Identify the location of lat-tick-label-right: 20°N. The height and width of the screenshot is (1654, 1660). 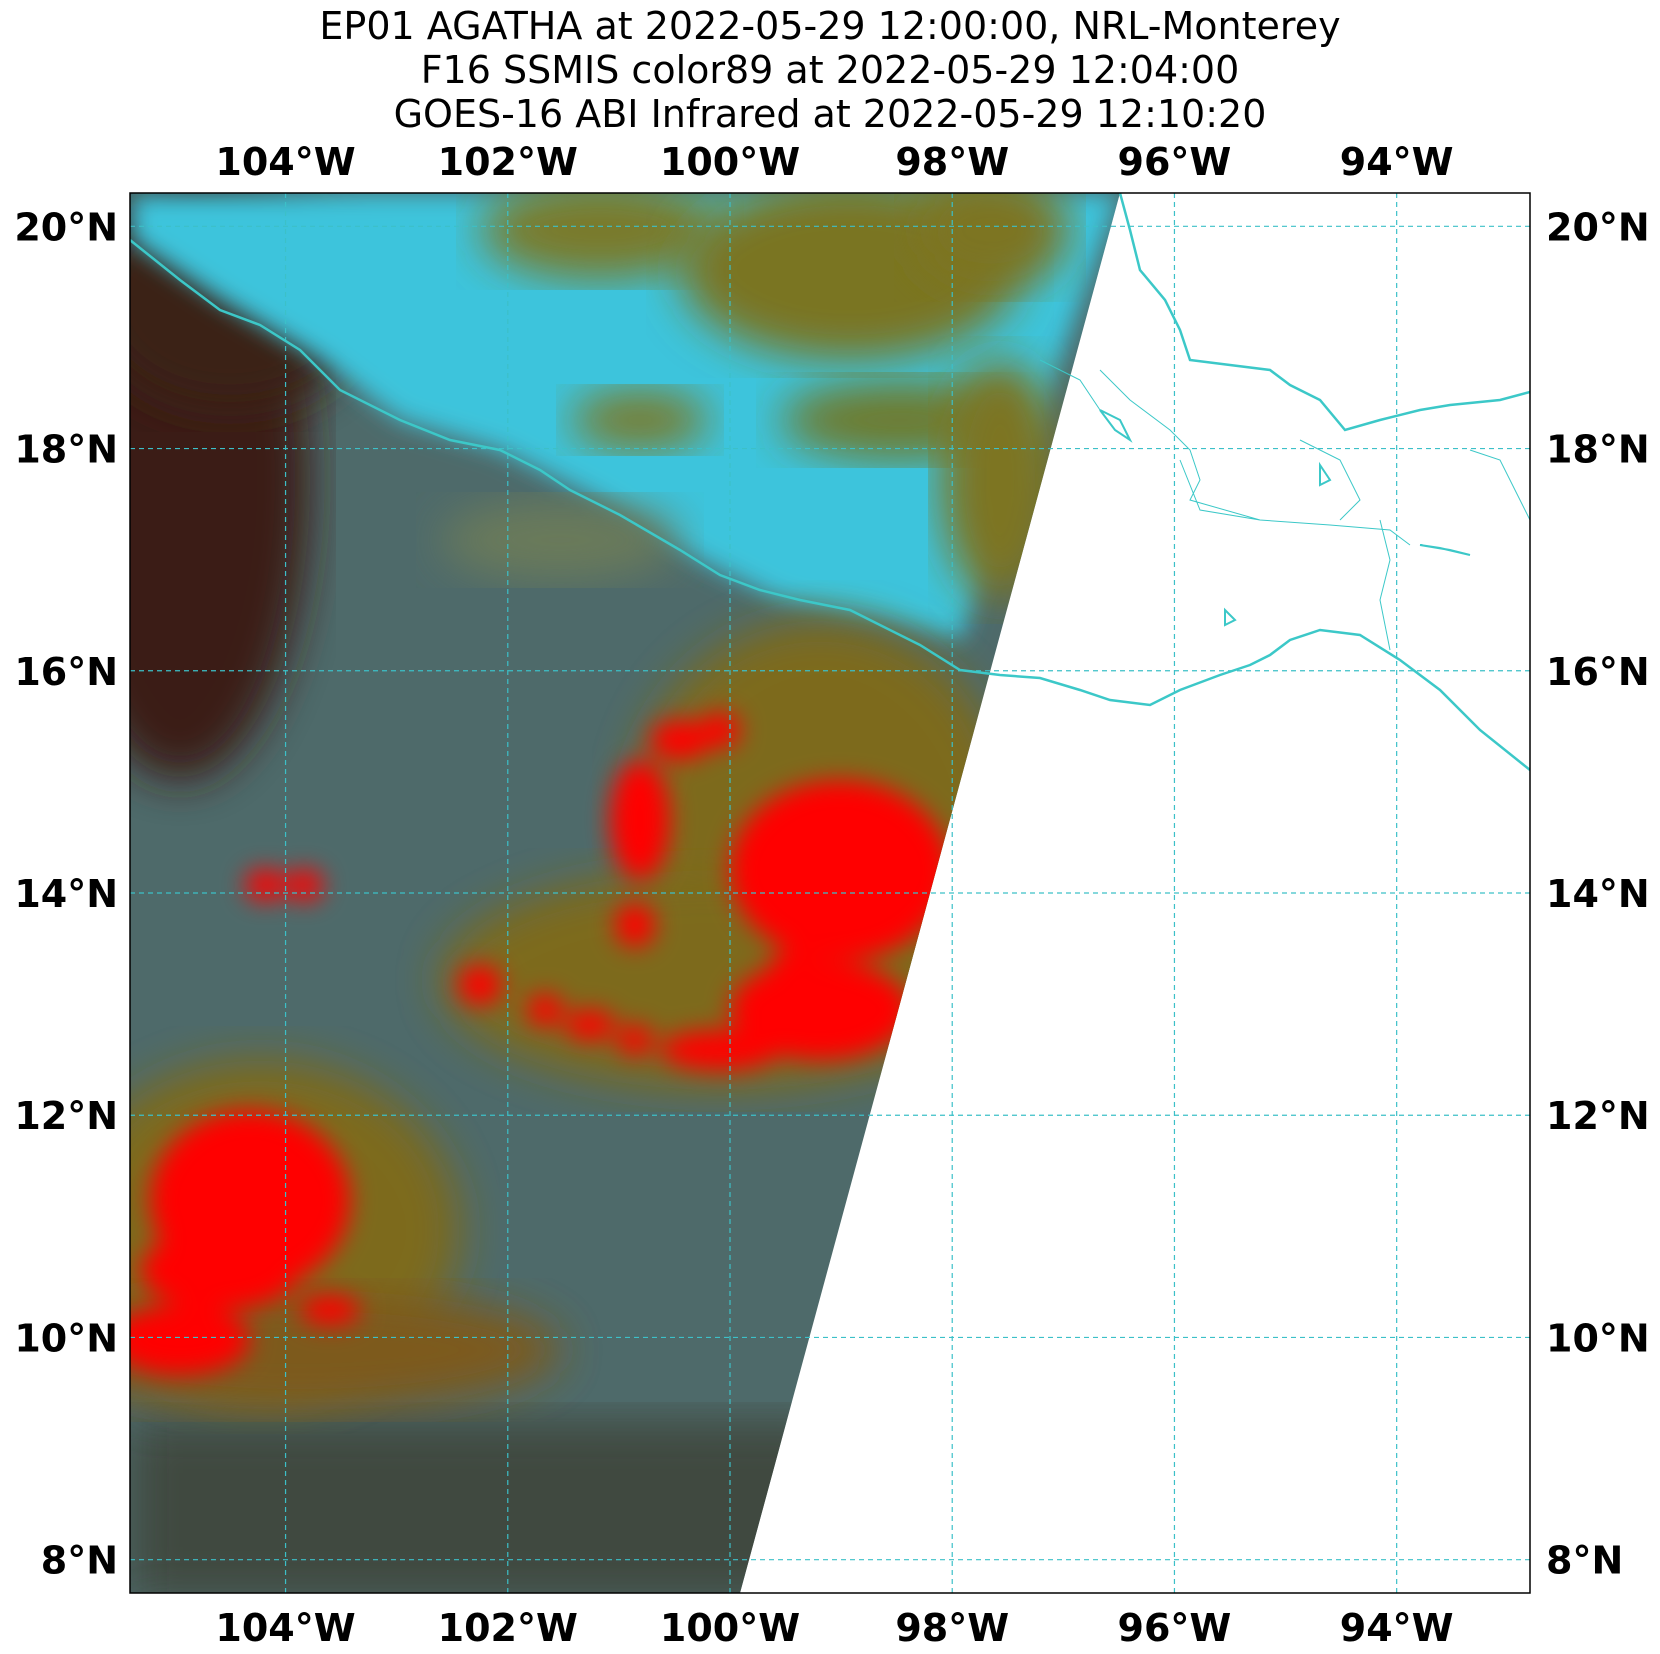
(1598, 227).